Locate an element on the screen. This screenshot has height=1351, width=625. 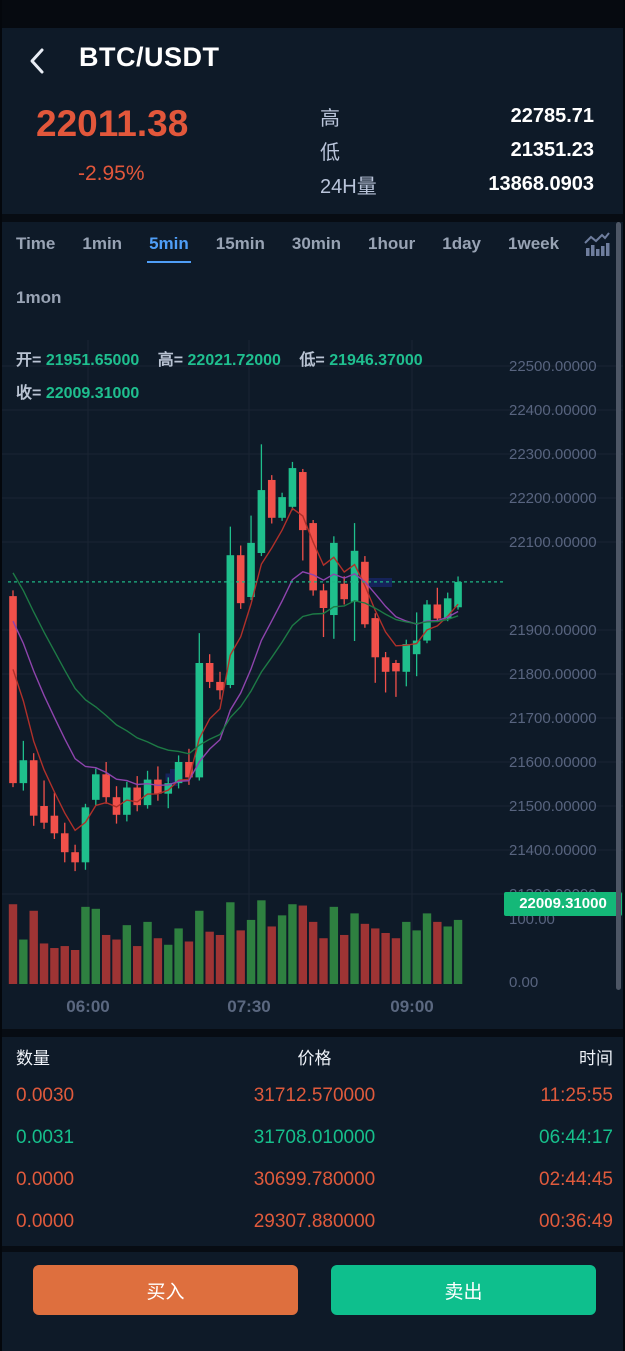
watermark-cross is located at coordinates (174, 777).